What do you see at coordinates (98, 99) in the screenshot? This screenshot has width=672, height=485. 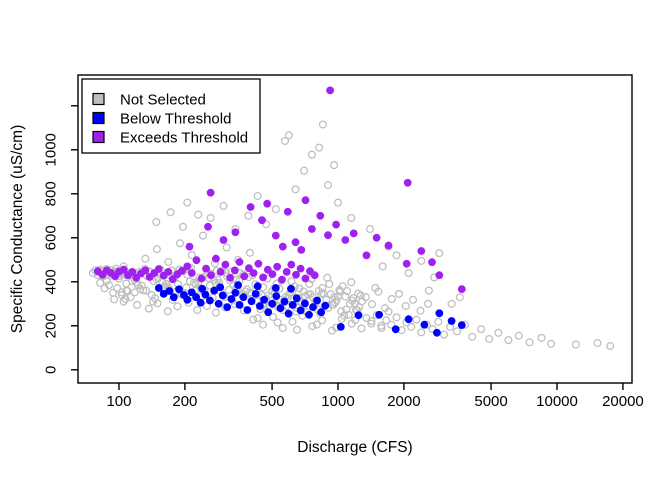 I see `legend-swatch` at bounding box center [98, 99].